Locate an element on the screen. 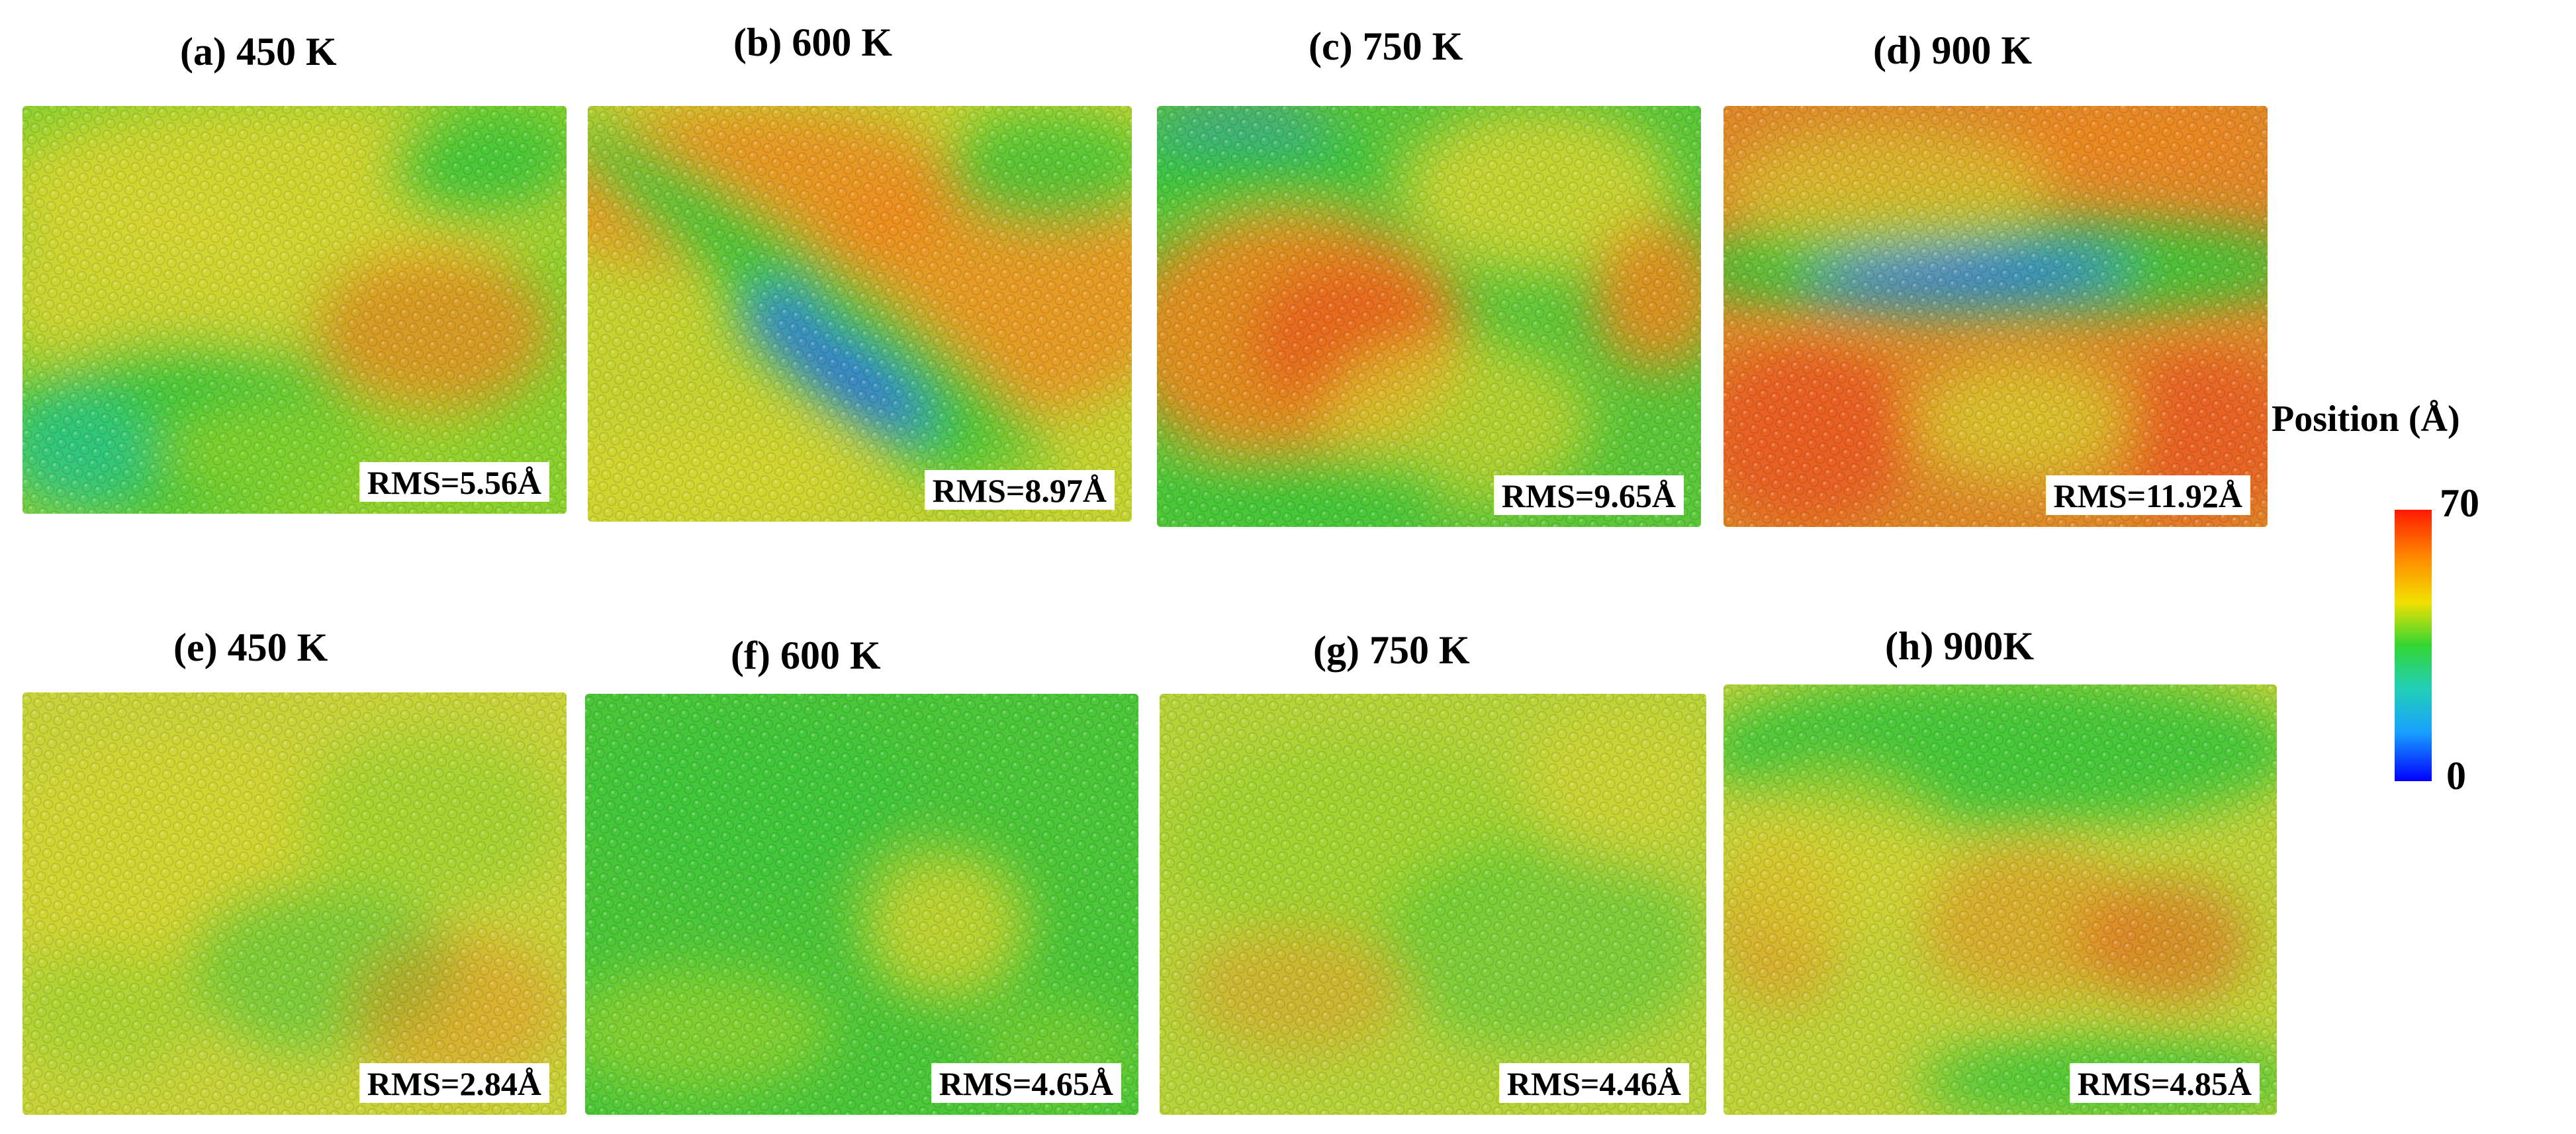 This screenshot has height=1134, width=2576. colorbar-max-label: 70 is located at coordinates (2459, 503).